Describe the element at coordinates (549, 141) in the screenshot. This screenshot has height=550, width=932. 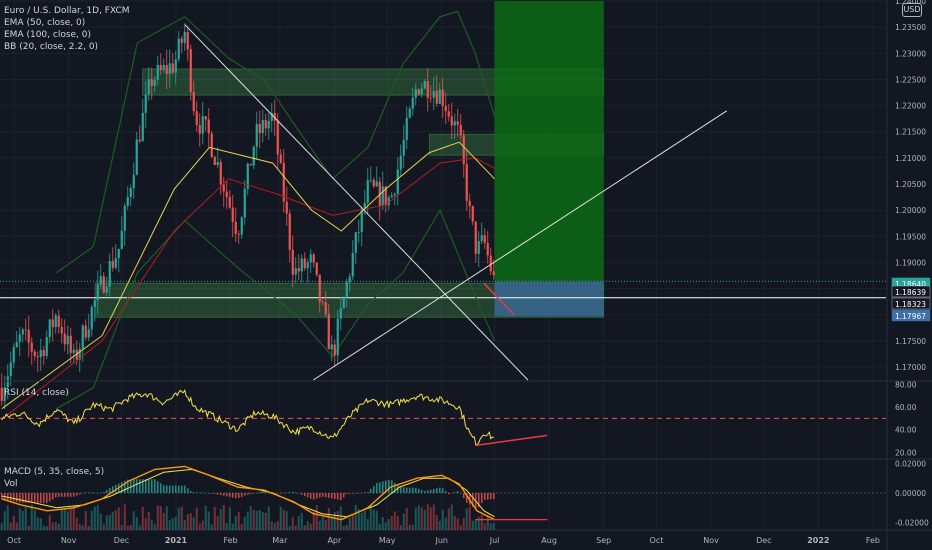
I see `position-target-area` at that location.